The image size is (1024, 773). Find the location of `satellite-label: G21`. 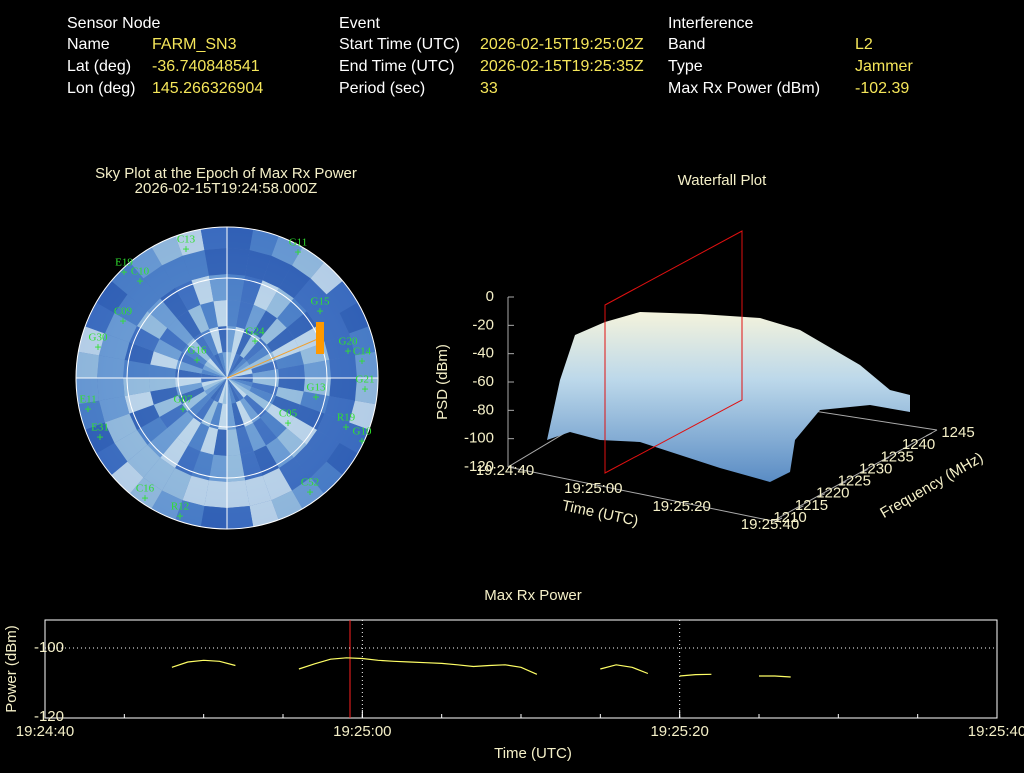

satellite-label: G21 is located at coordinates (365, 380).